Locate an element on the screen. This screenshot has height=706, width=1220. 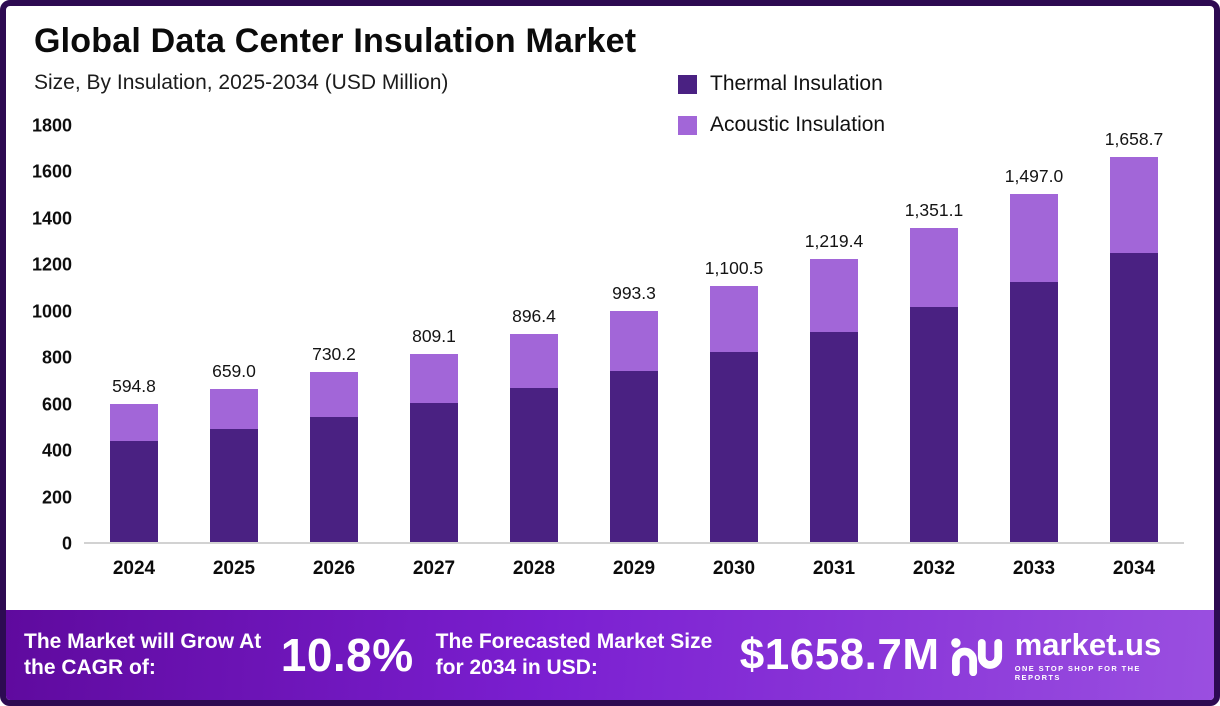
legend-item-thermal: Thermal Insulation is located at coordinates (781, 84).